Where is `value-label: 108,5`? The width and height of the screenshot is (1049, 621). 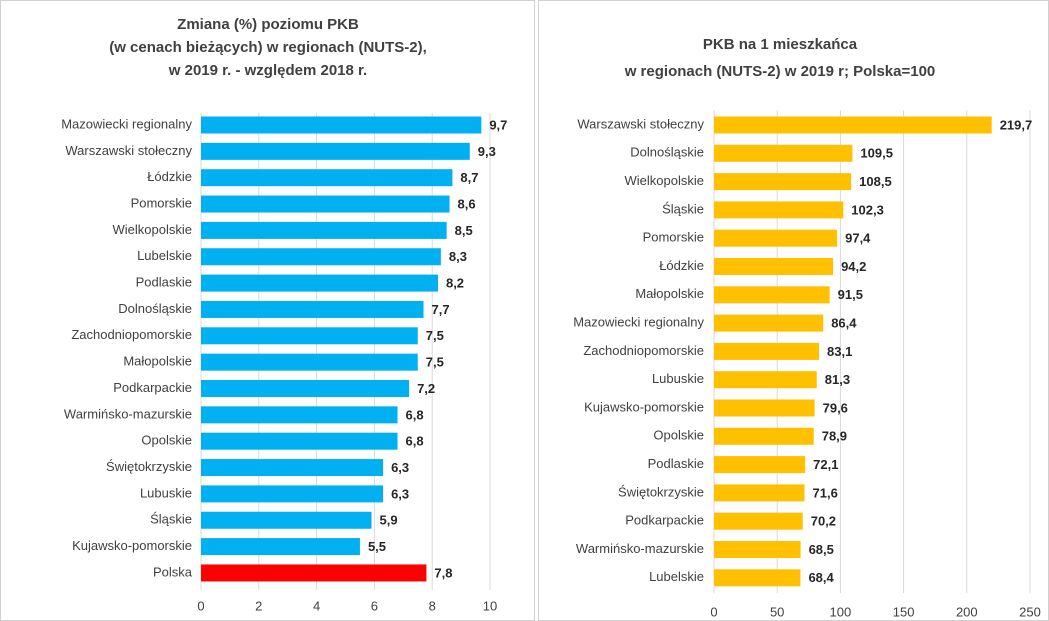
value-label: 108,5 is located at coordinates (875, 181).